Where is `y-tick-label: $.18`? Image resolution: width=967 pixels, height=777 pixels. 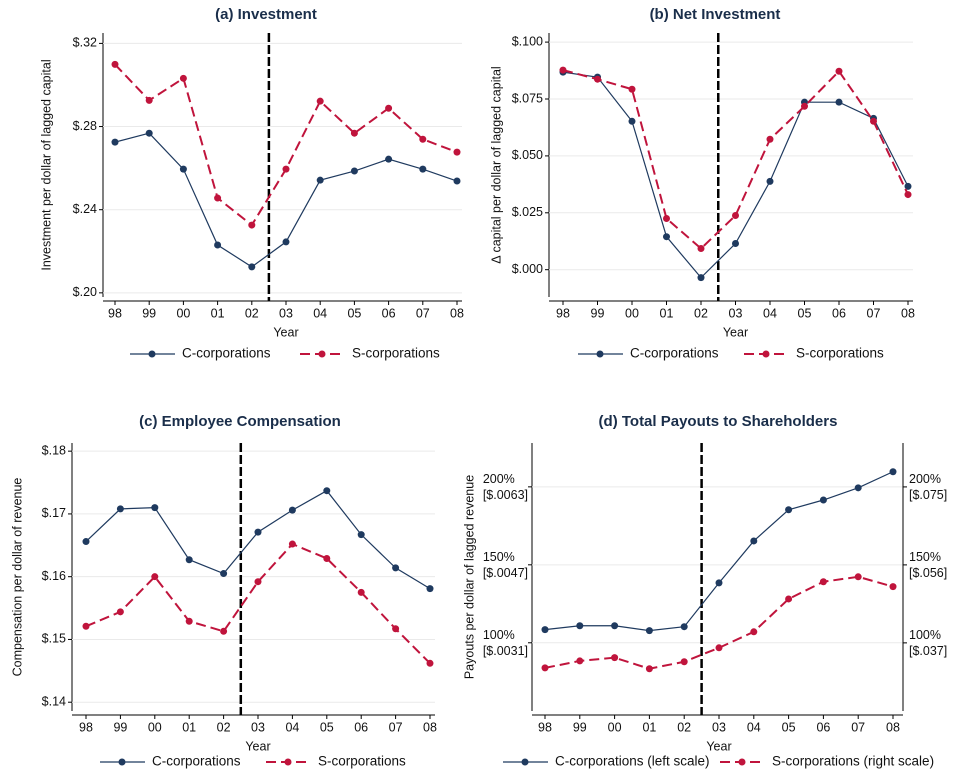 y-tick-label: $.18 is located at coordinates (54, 450).